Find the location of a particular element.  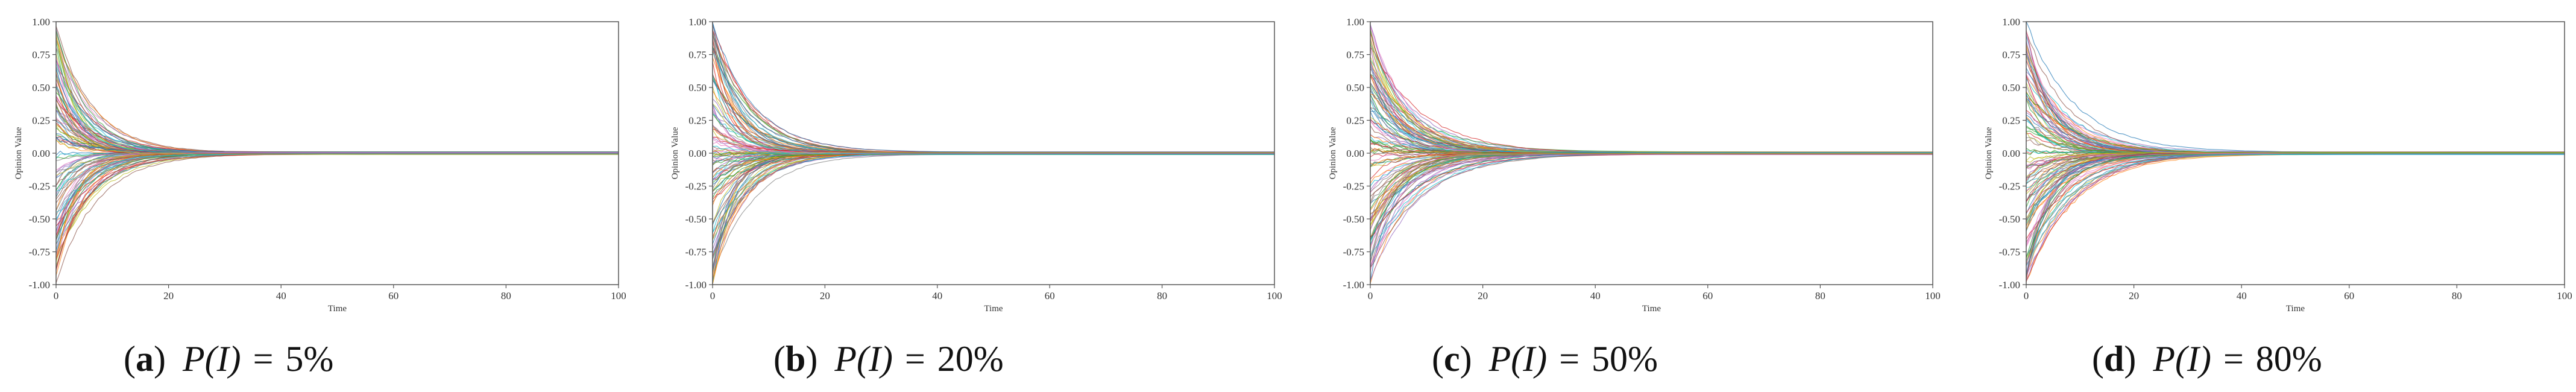

panel-caption: (d) P(I) = 80% is located at coordinates (2207, 359).